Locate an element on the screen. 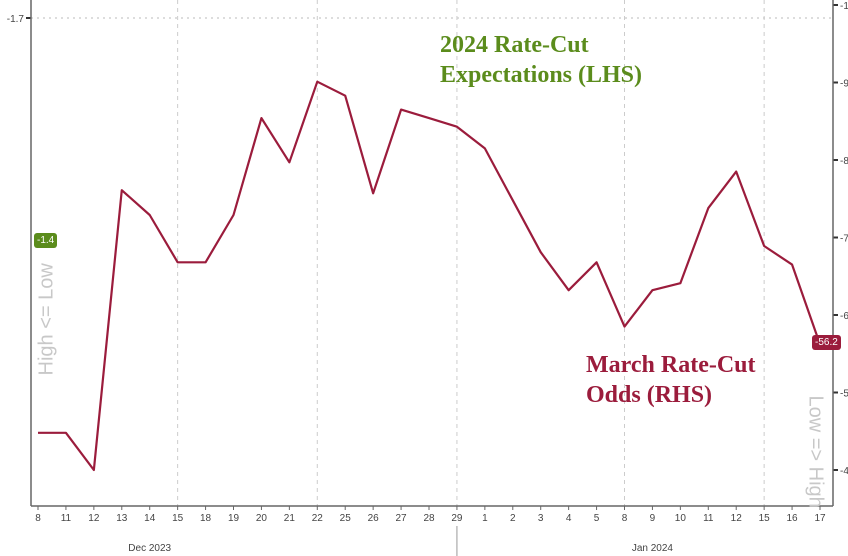 This screenshot has width=848, height=556. x-tick-label: 19 is located at coordinates (234, 518).